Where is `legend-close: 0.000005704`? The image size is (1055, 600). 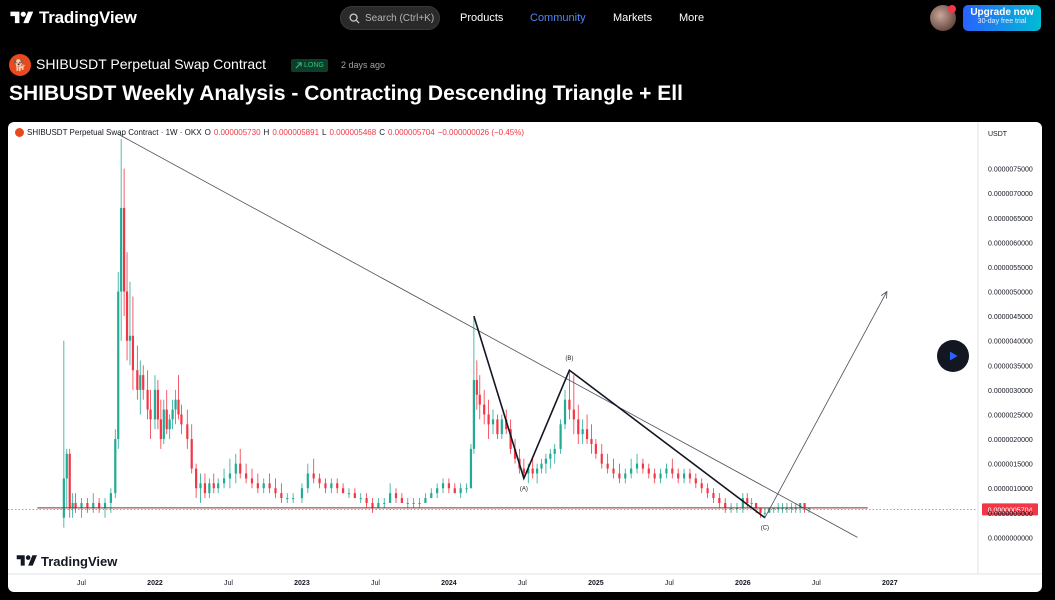
legend-close: 0.000005704 is located at coordinates (411, 132).